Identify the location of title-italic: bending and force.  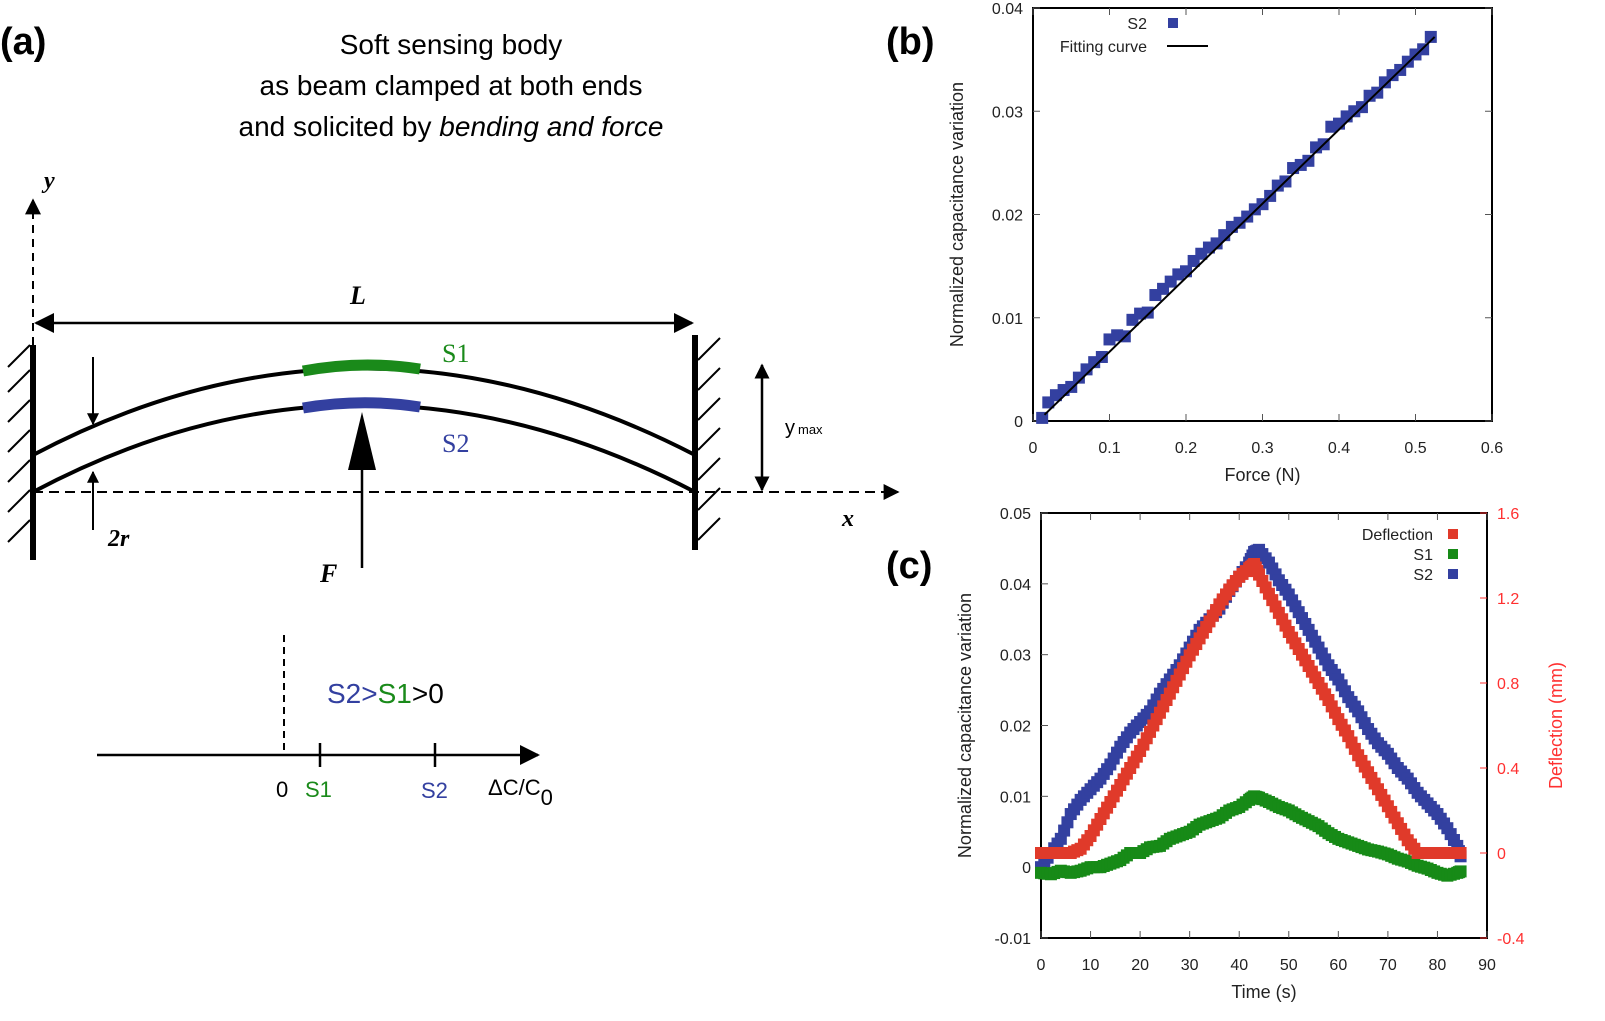
(551, 126).